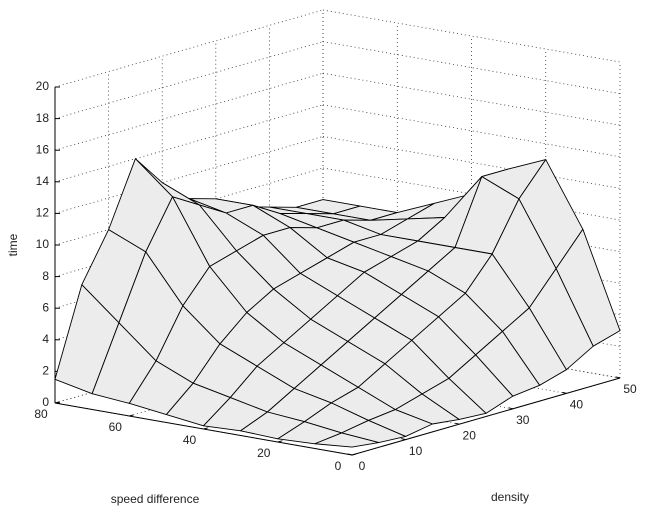 The image size is (647, 512). I want to click on z-tick-label: 6, so click(45, 307).